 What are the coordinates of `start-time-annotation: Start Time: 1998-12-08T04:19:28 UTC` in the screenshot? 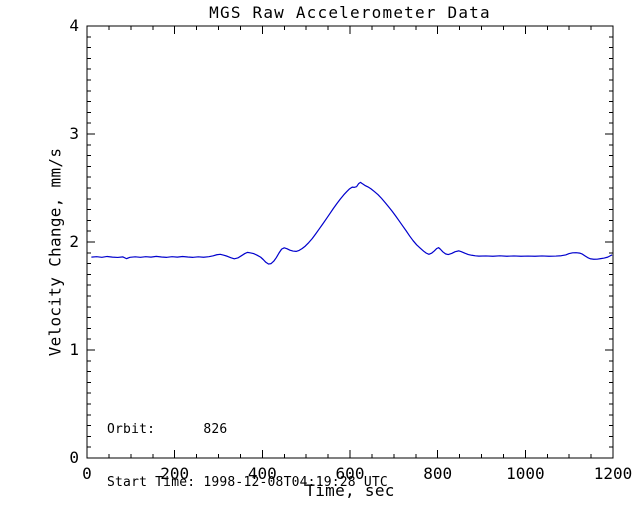 It's located at (247, 482).